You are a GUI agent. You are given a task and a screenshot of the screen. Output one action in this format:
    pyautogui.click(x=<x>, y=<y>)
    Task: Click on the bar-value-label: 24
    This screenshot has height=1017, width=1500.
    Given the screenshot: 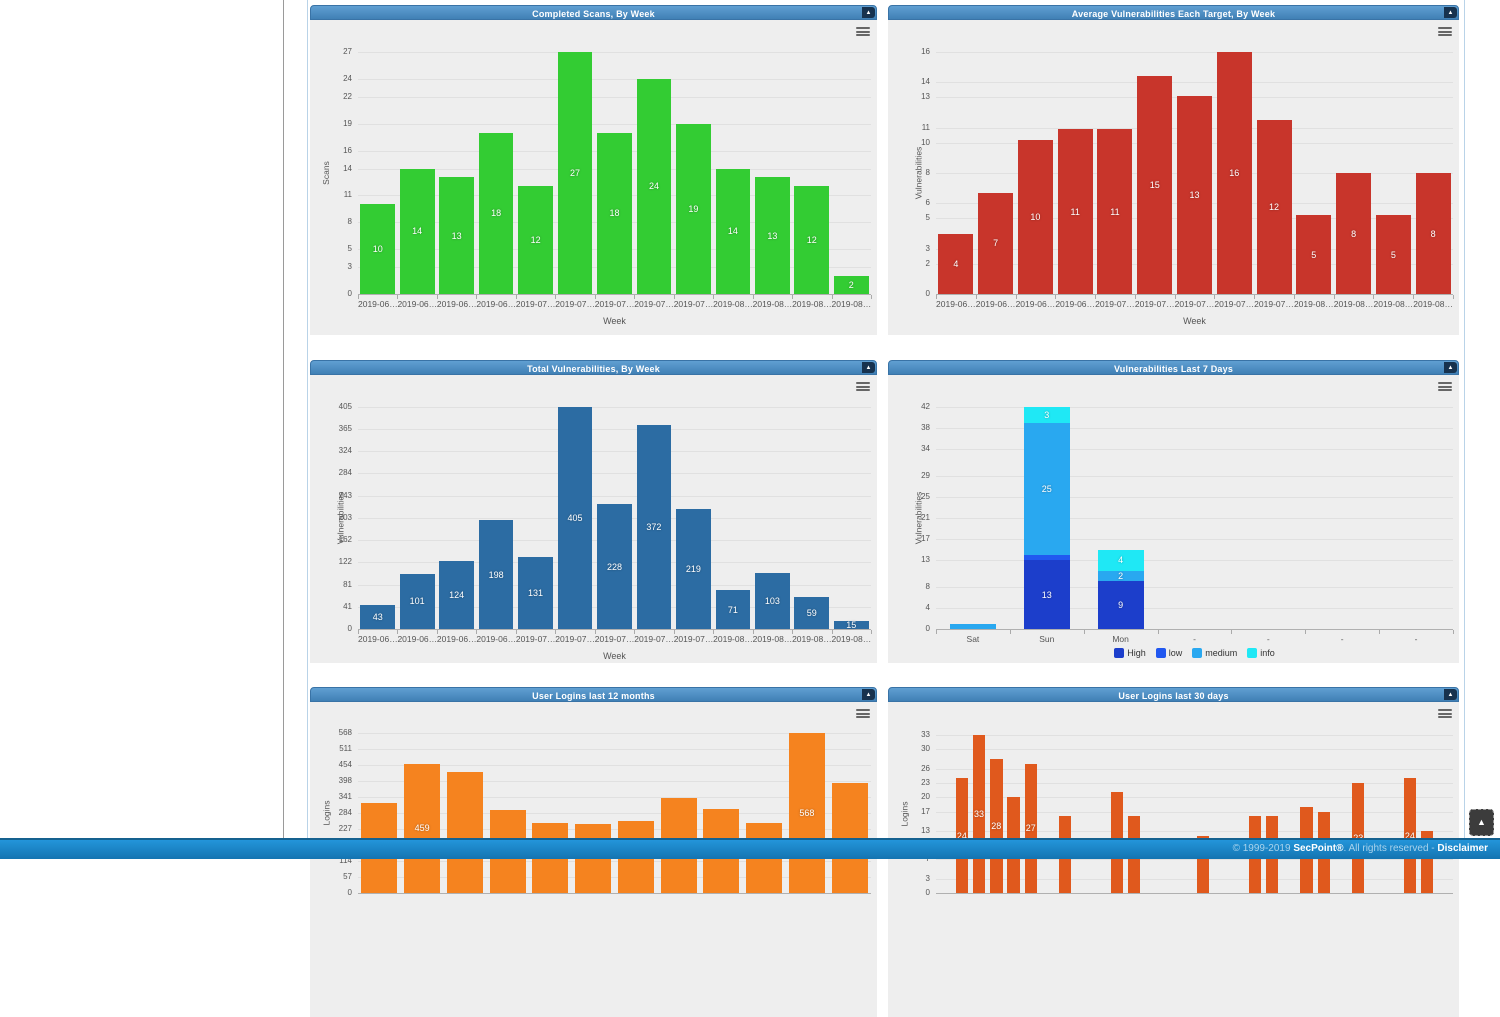 What is the action you would take?
    pyautogui.click(x=1409, y=835)
    